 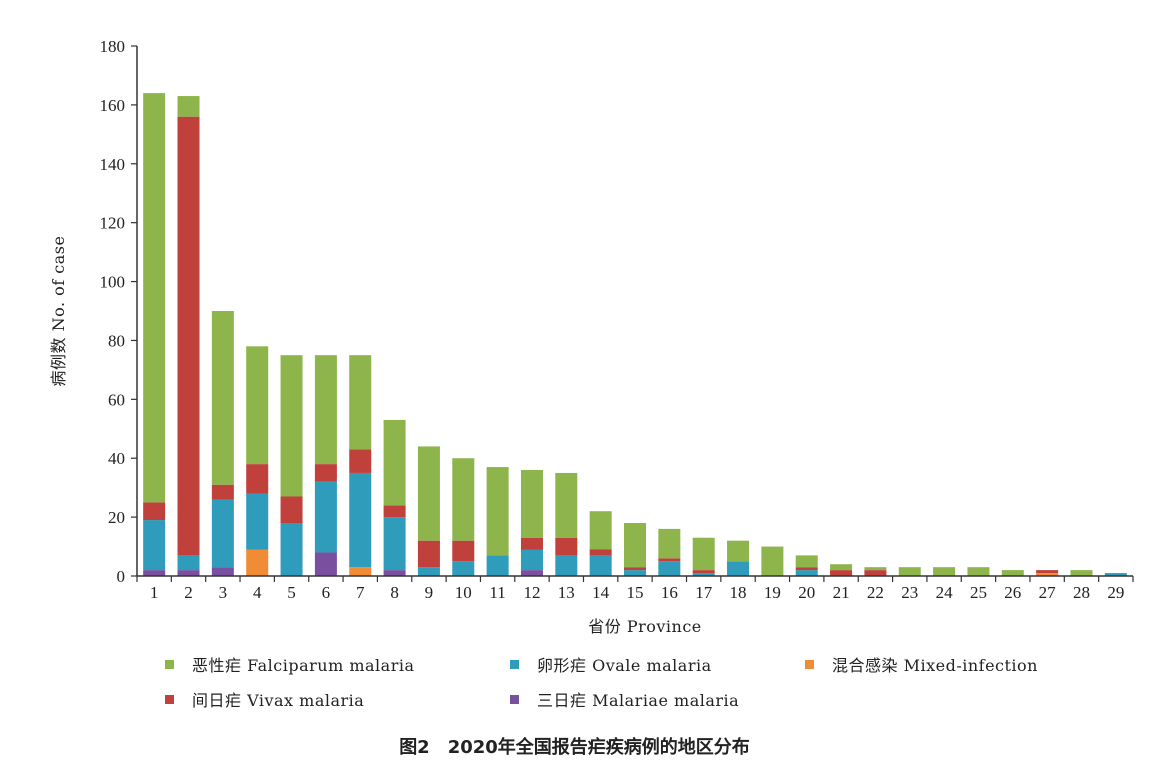 I want to click on bar-segment-4-s4, so click(x=257, y=405).